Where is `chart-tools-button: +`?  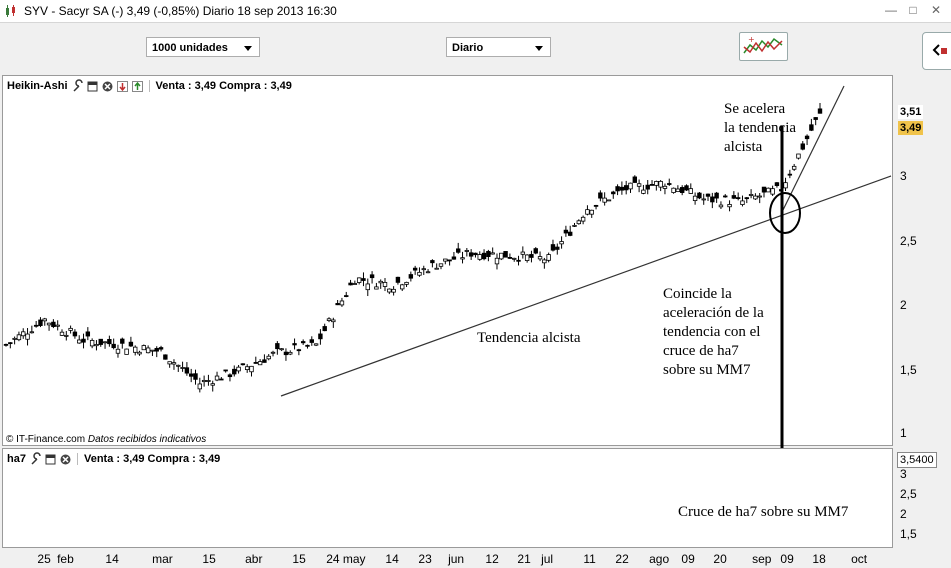 chart-tools-button: + is located at coordinates (763, 46).